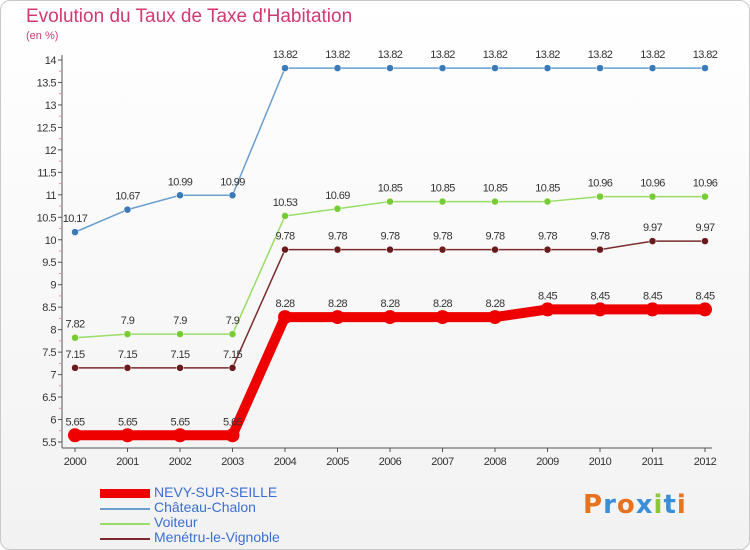  What do you see at coordinates (74, 325) in the screenshot?
I see `data-label: 7.82` at bounding box center [74, 325].